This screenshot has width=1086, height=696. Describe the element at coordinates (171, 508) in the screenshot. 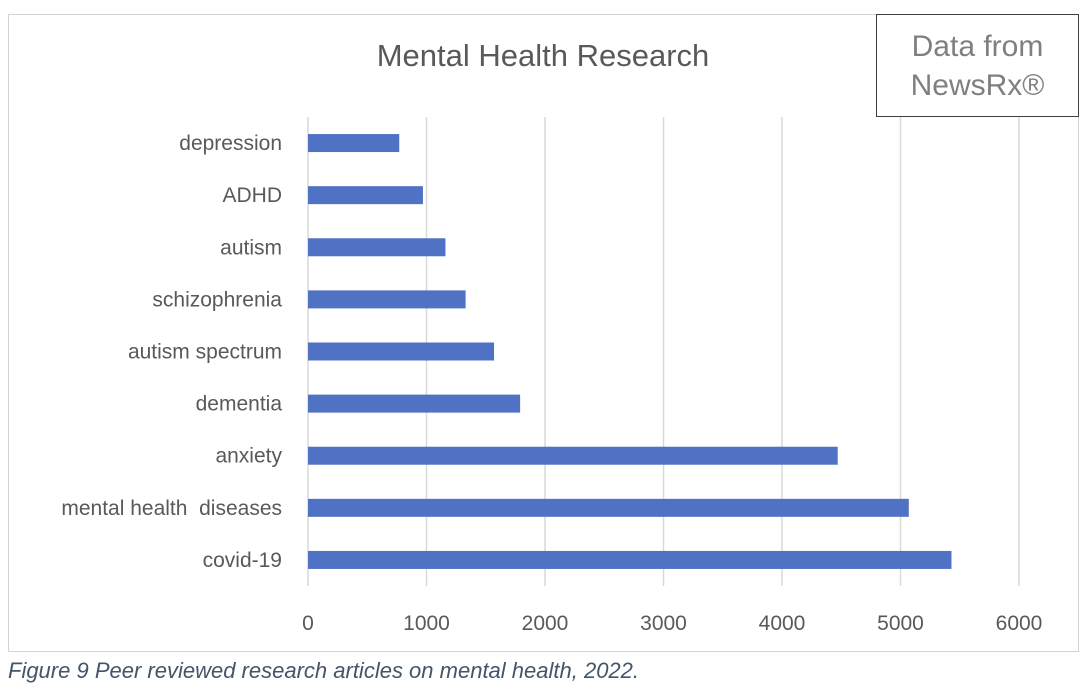

I see `category-label: mental health diseases` at that location.